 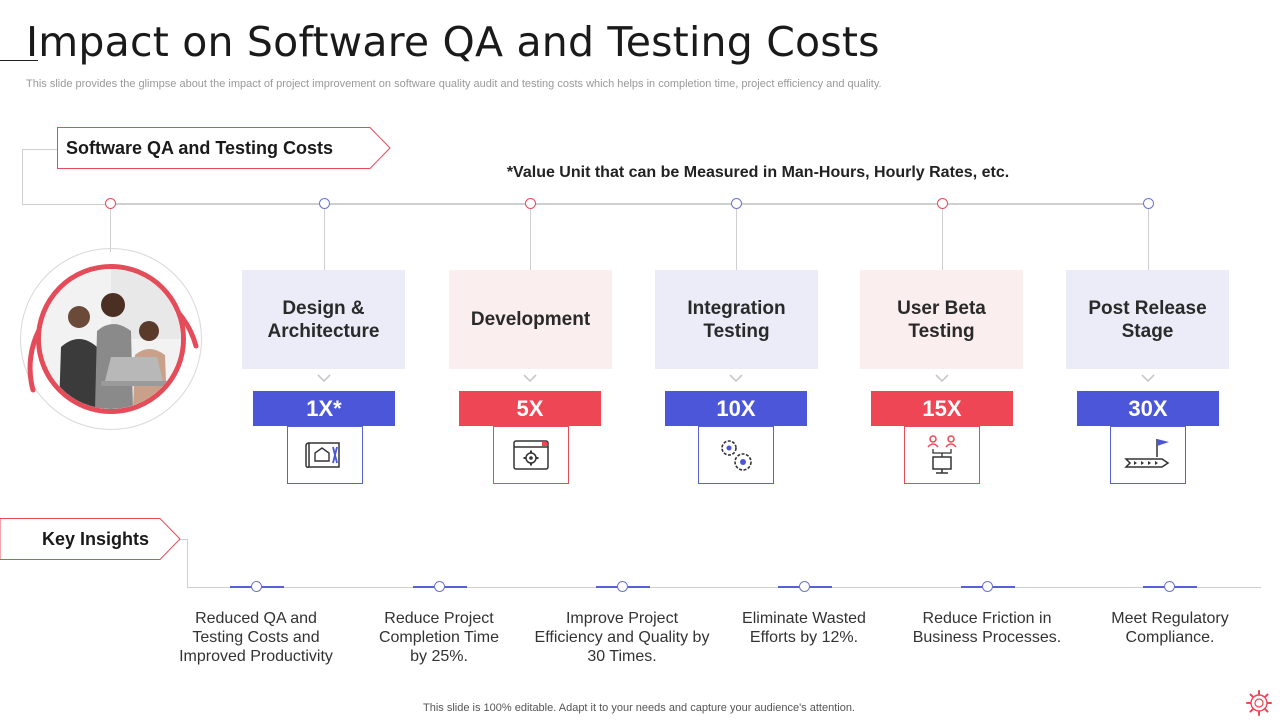 I want to click on timeline-line, so click(x=630, y=204).